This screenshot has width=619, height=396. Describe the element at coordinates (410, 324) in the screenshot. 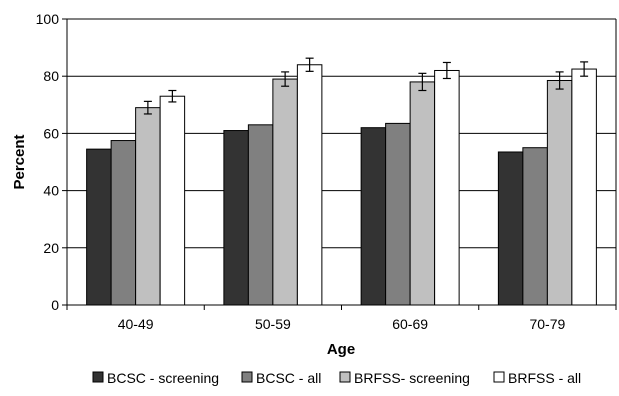

I see `x-tick-label: 60-69` at that location.